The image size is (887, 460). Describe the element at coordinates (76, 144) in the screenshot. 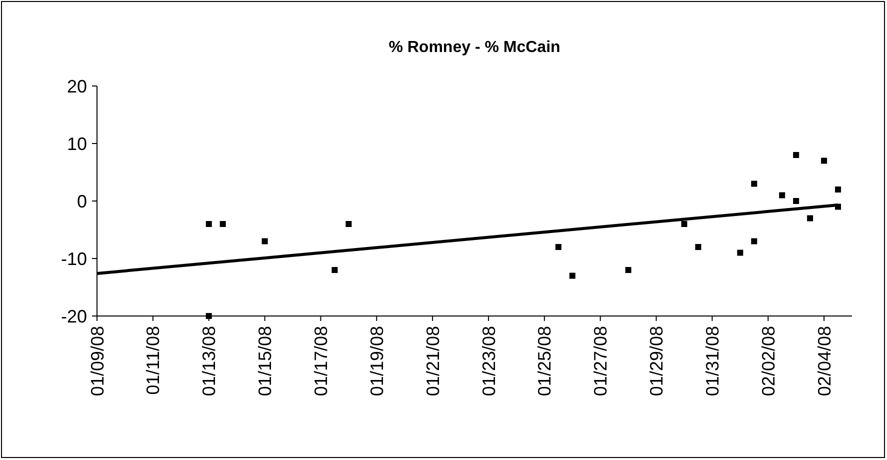

I see `y-tick-label: 10` at that location.